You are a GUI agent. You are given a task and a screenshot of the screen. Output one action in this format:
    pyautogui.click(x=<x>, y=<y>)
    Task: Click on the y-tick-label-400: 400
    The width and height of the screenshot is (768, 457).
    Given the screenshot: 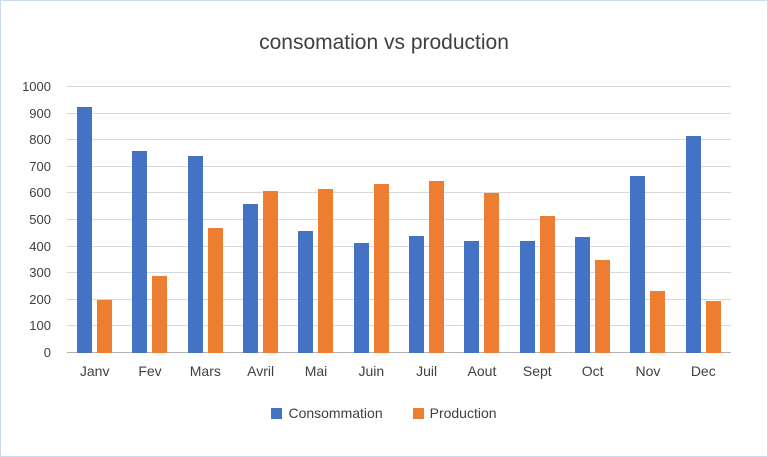 What is the action you would take?
    pyautogui.click(x=40, y=246)
    